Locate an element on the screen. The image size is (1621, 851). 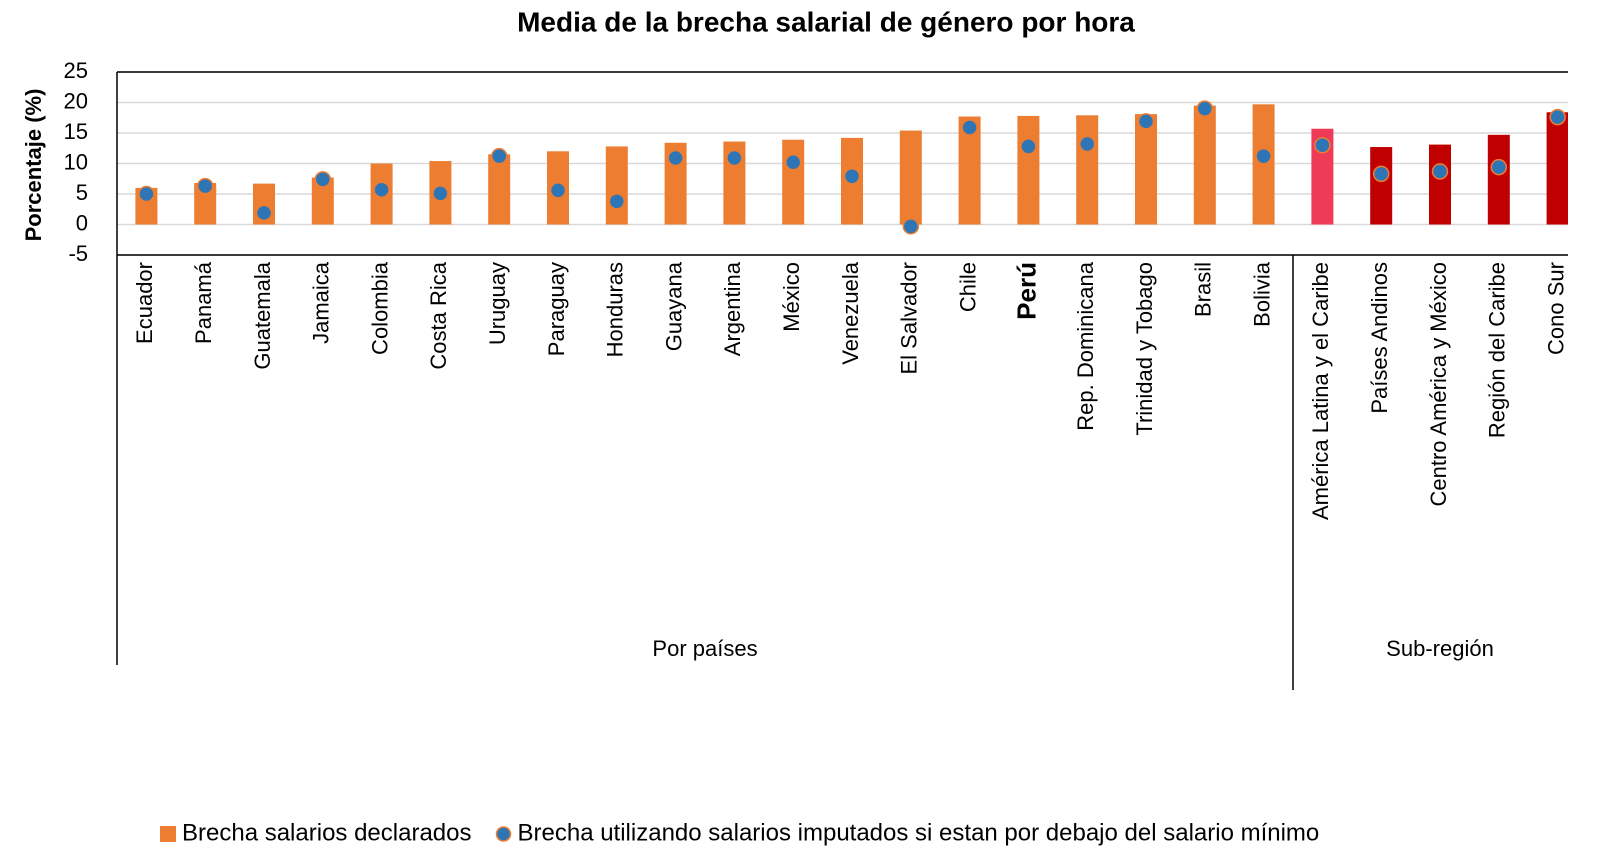
x-tick-label: México is located at coordinates (791, 297).